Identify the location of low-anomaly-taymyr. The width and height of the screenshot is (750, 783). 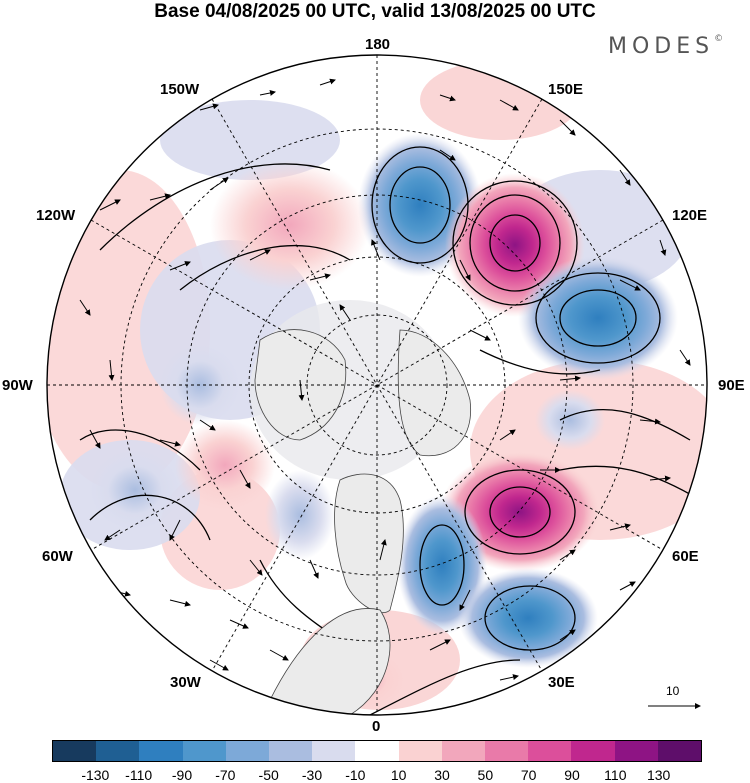
(570, 420).